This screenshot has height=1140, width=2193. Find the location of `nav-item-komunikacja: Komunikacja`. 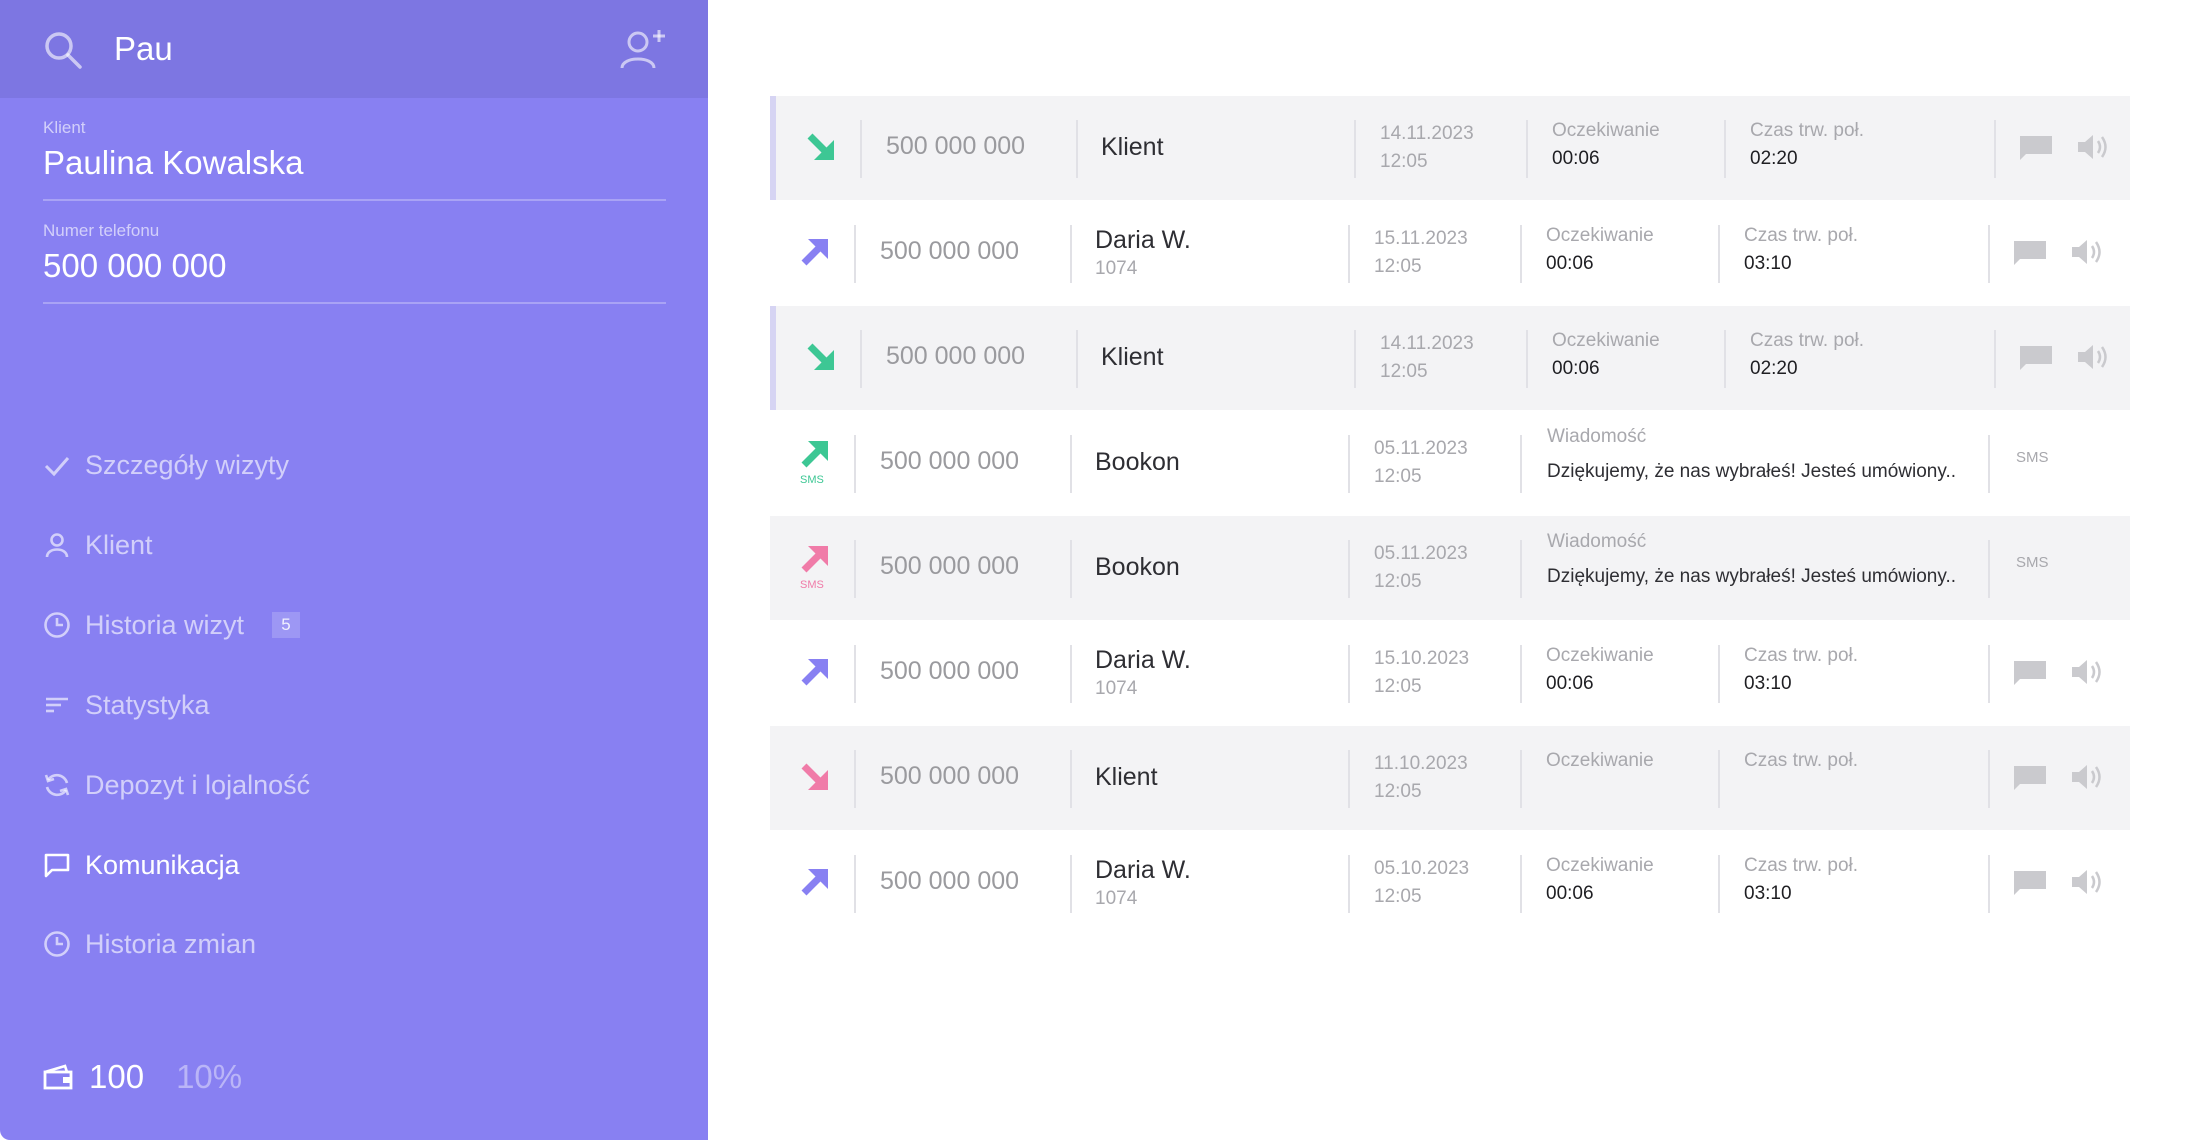

nav-item-komunikacja: Komunikacja is located at coordinates (141, 865).